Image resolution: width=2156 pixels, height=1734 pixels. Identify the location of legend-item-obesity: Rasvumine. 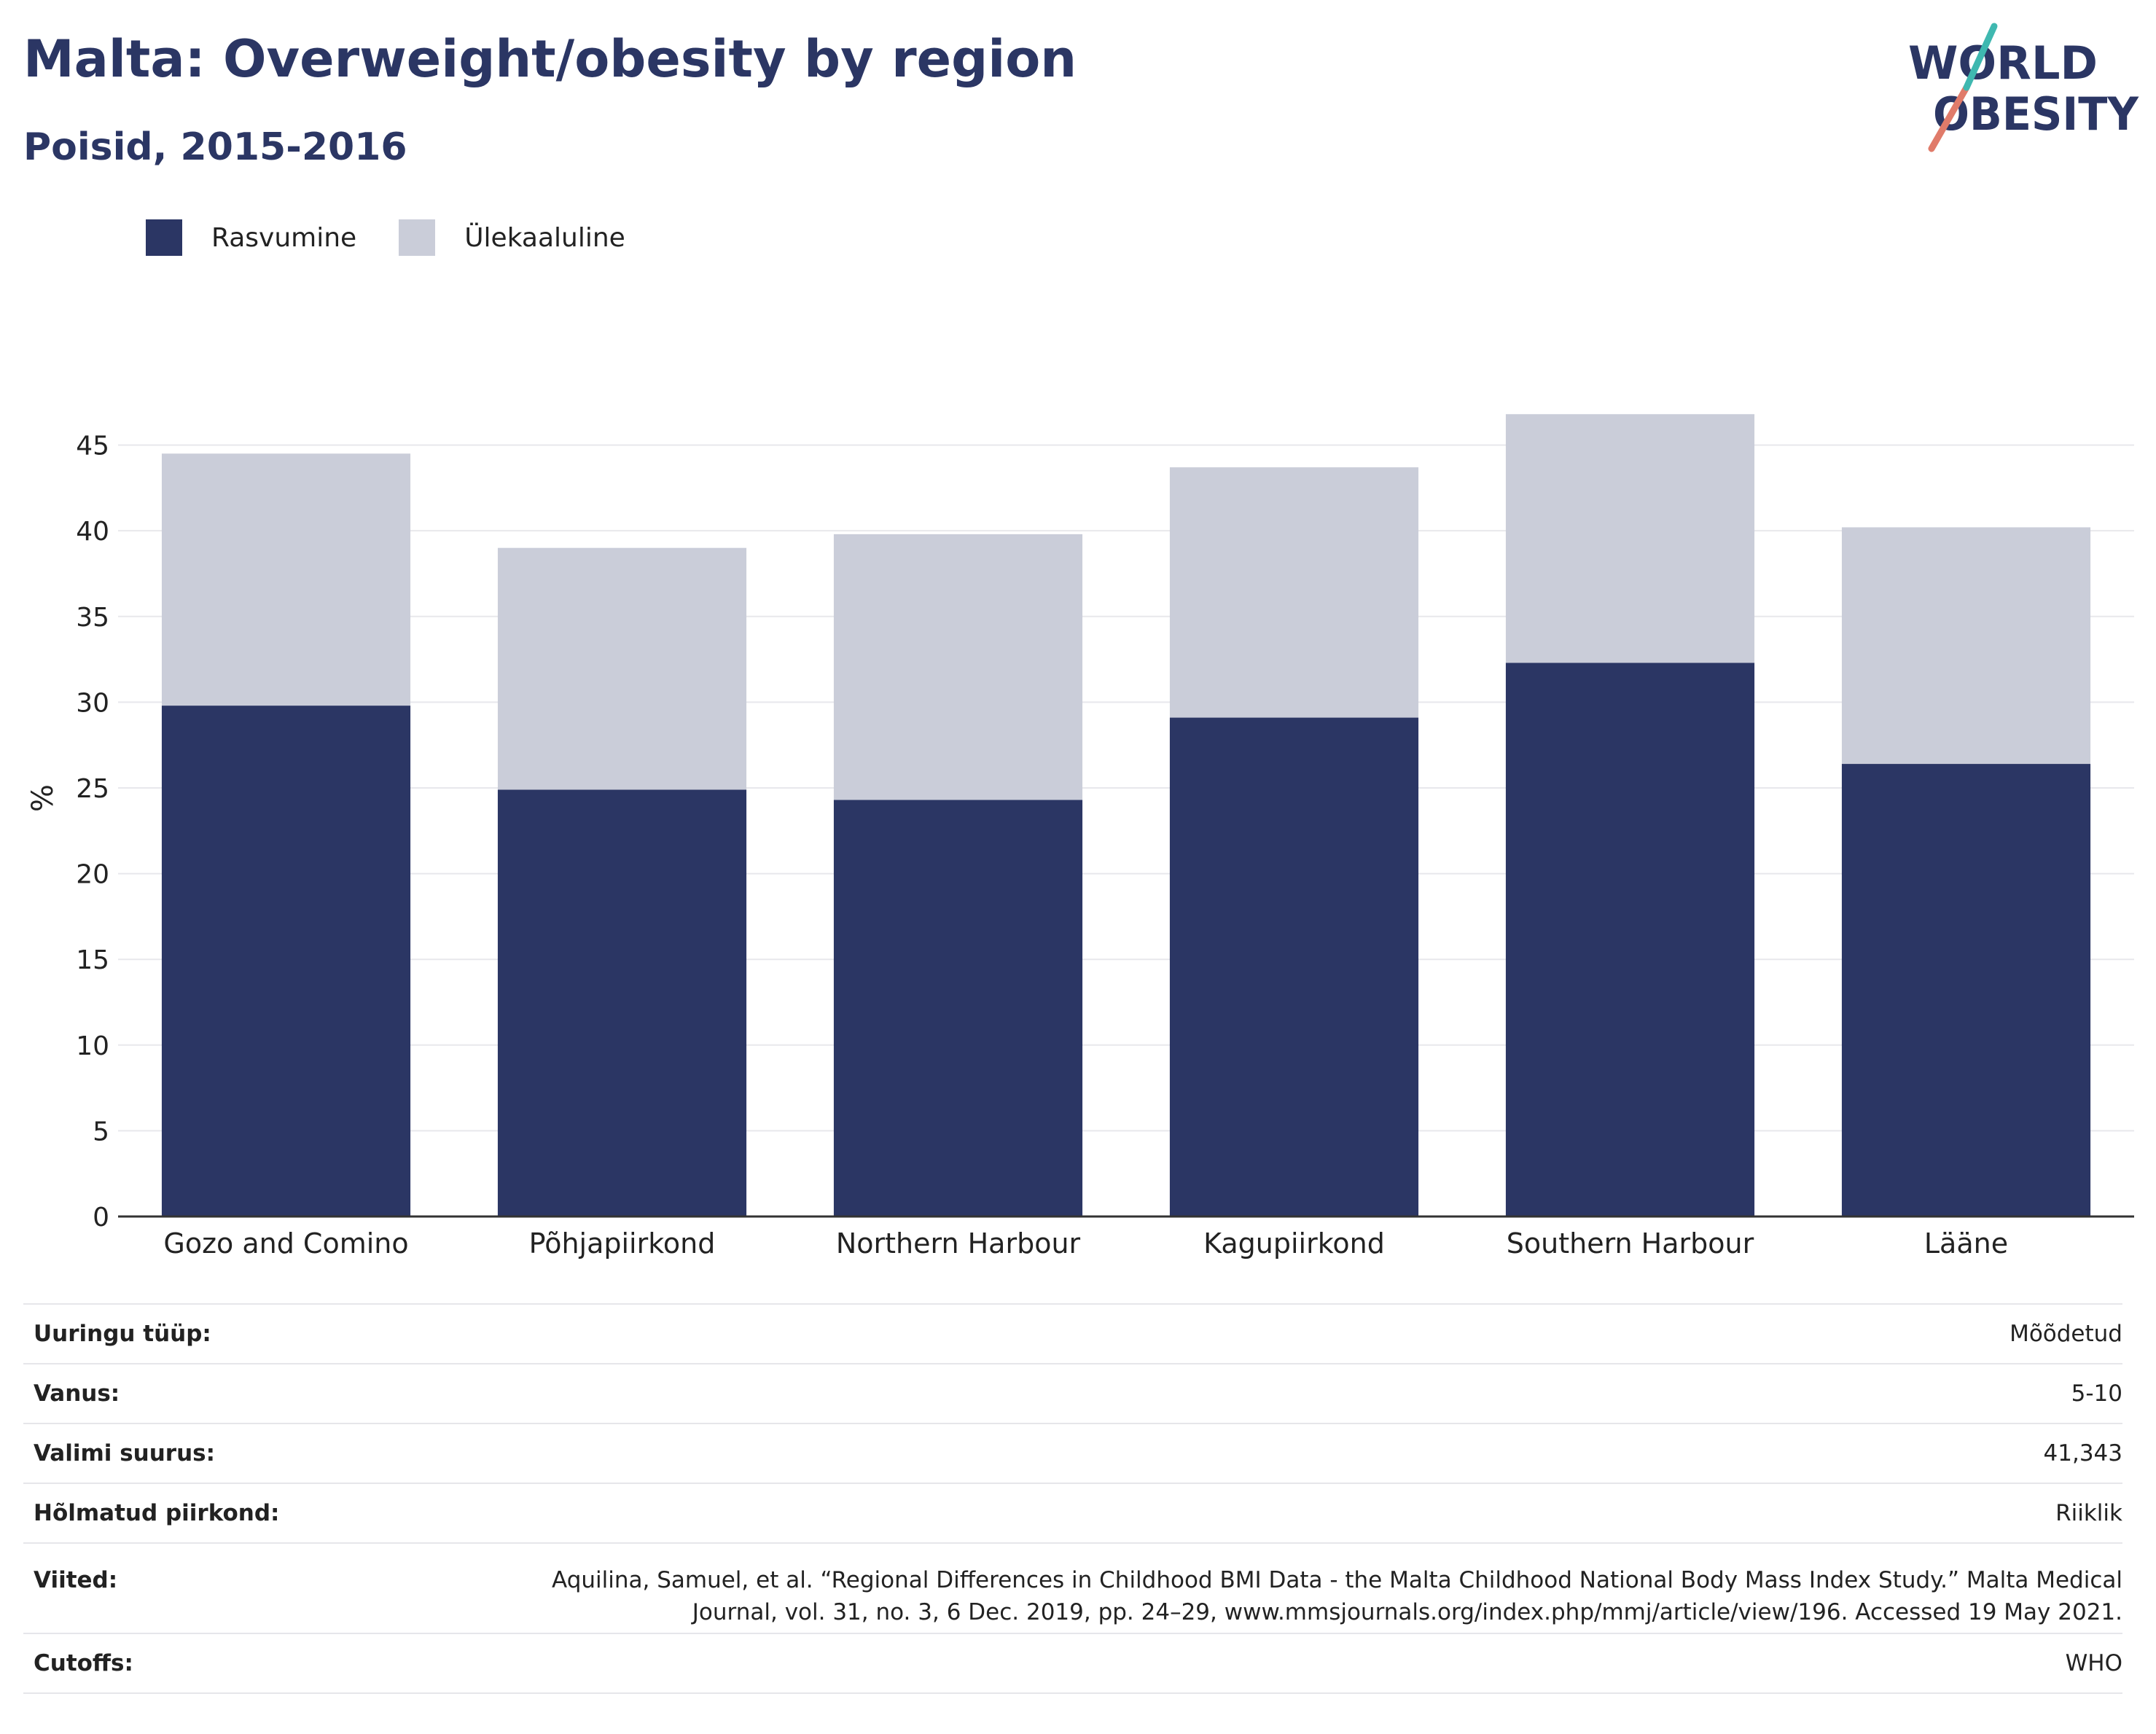
(251, 238).